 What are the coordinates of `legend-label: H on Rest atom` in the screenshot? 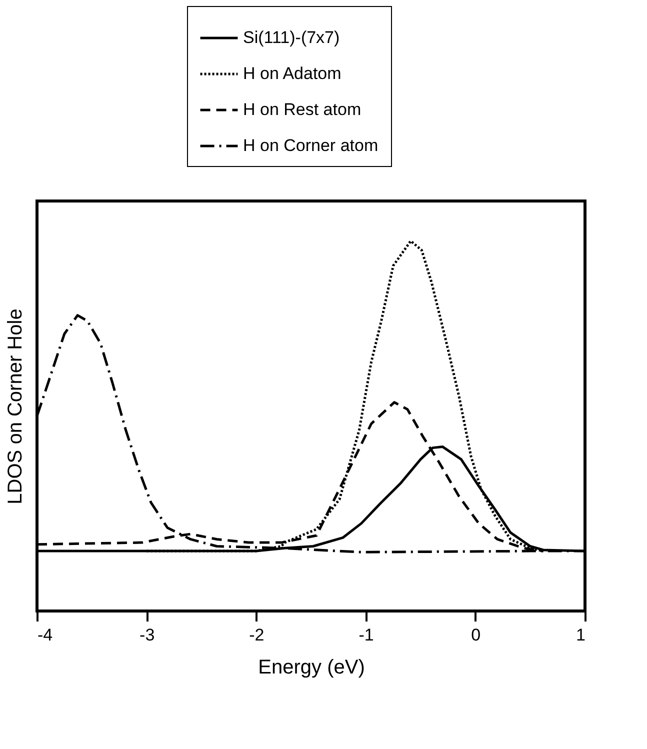 It's located at (302, 109).